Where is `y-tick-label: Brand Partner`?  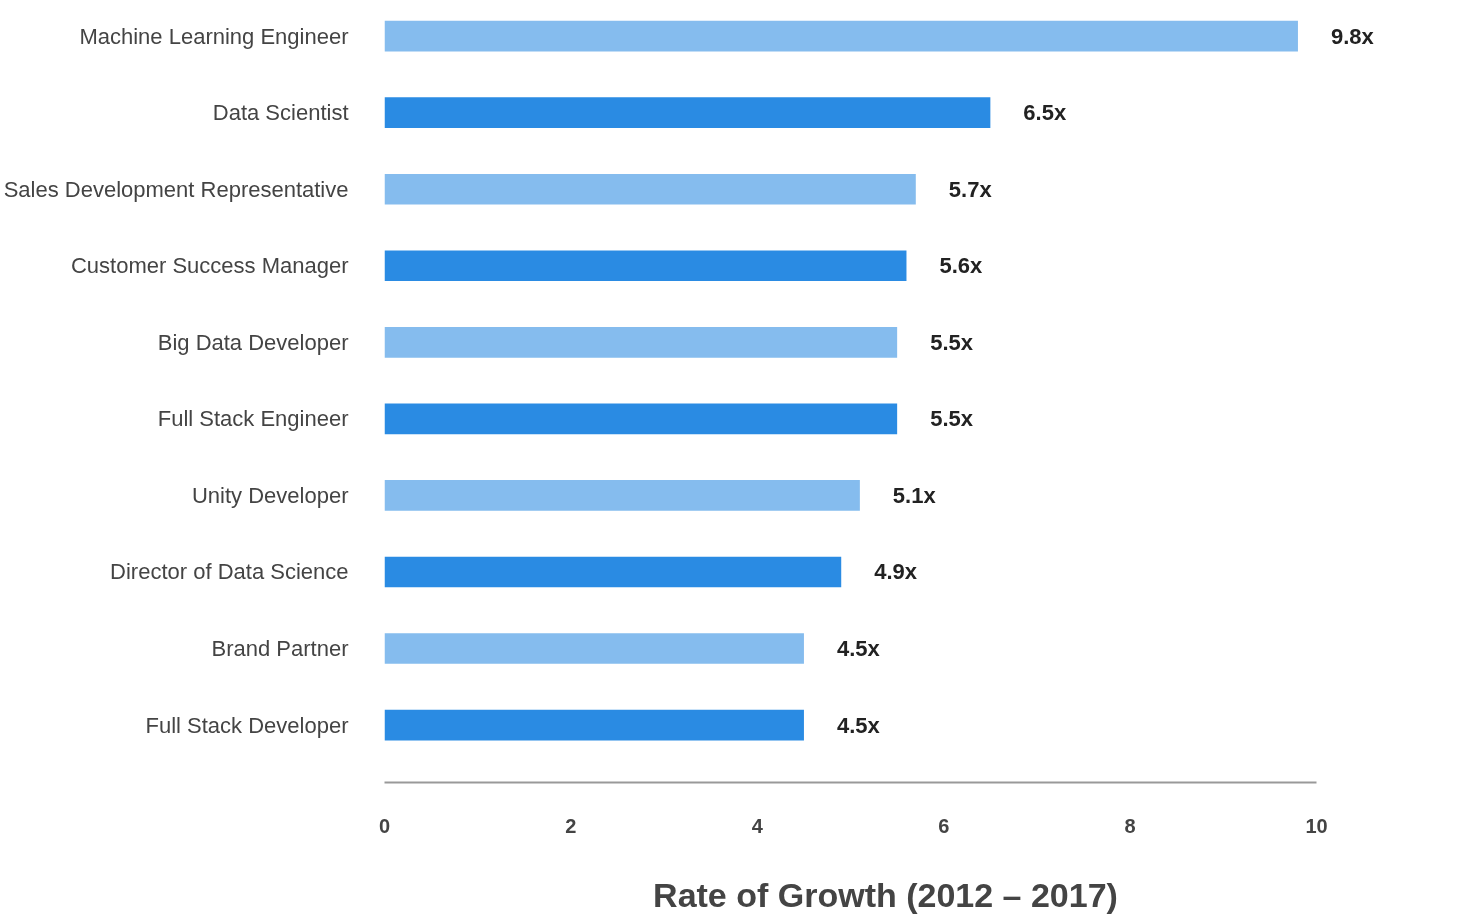 y-tick-label: Brand Partner is located at coordinates (280, 649).